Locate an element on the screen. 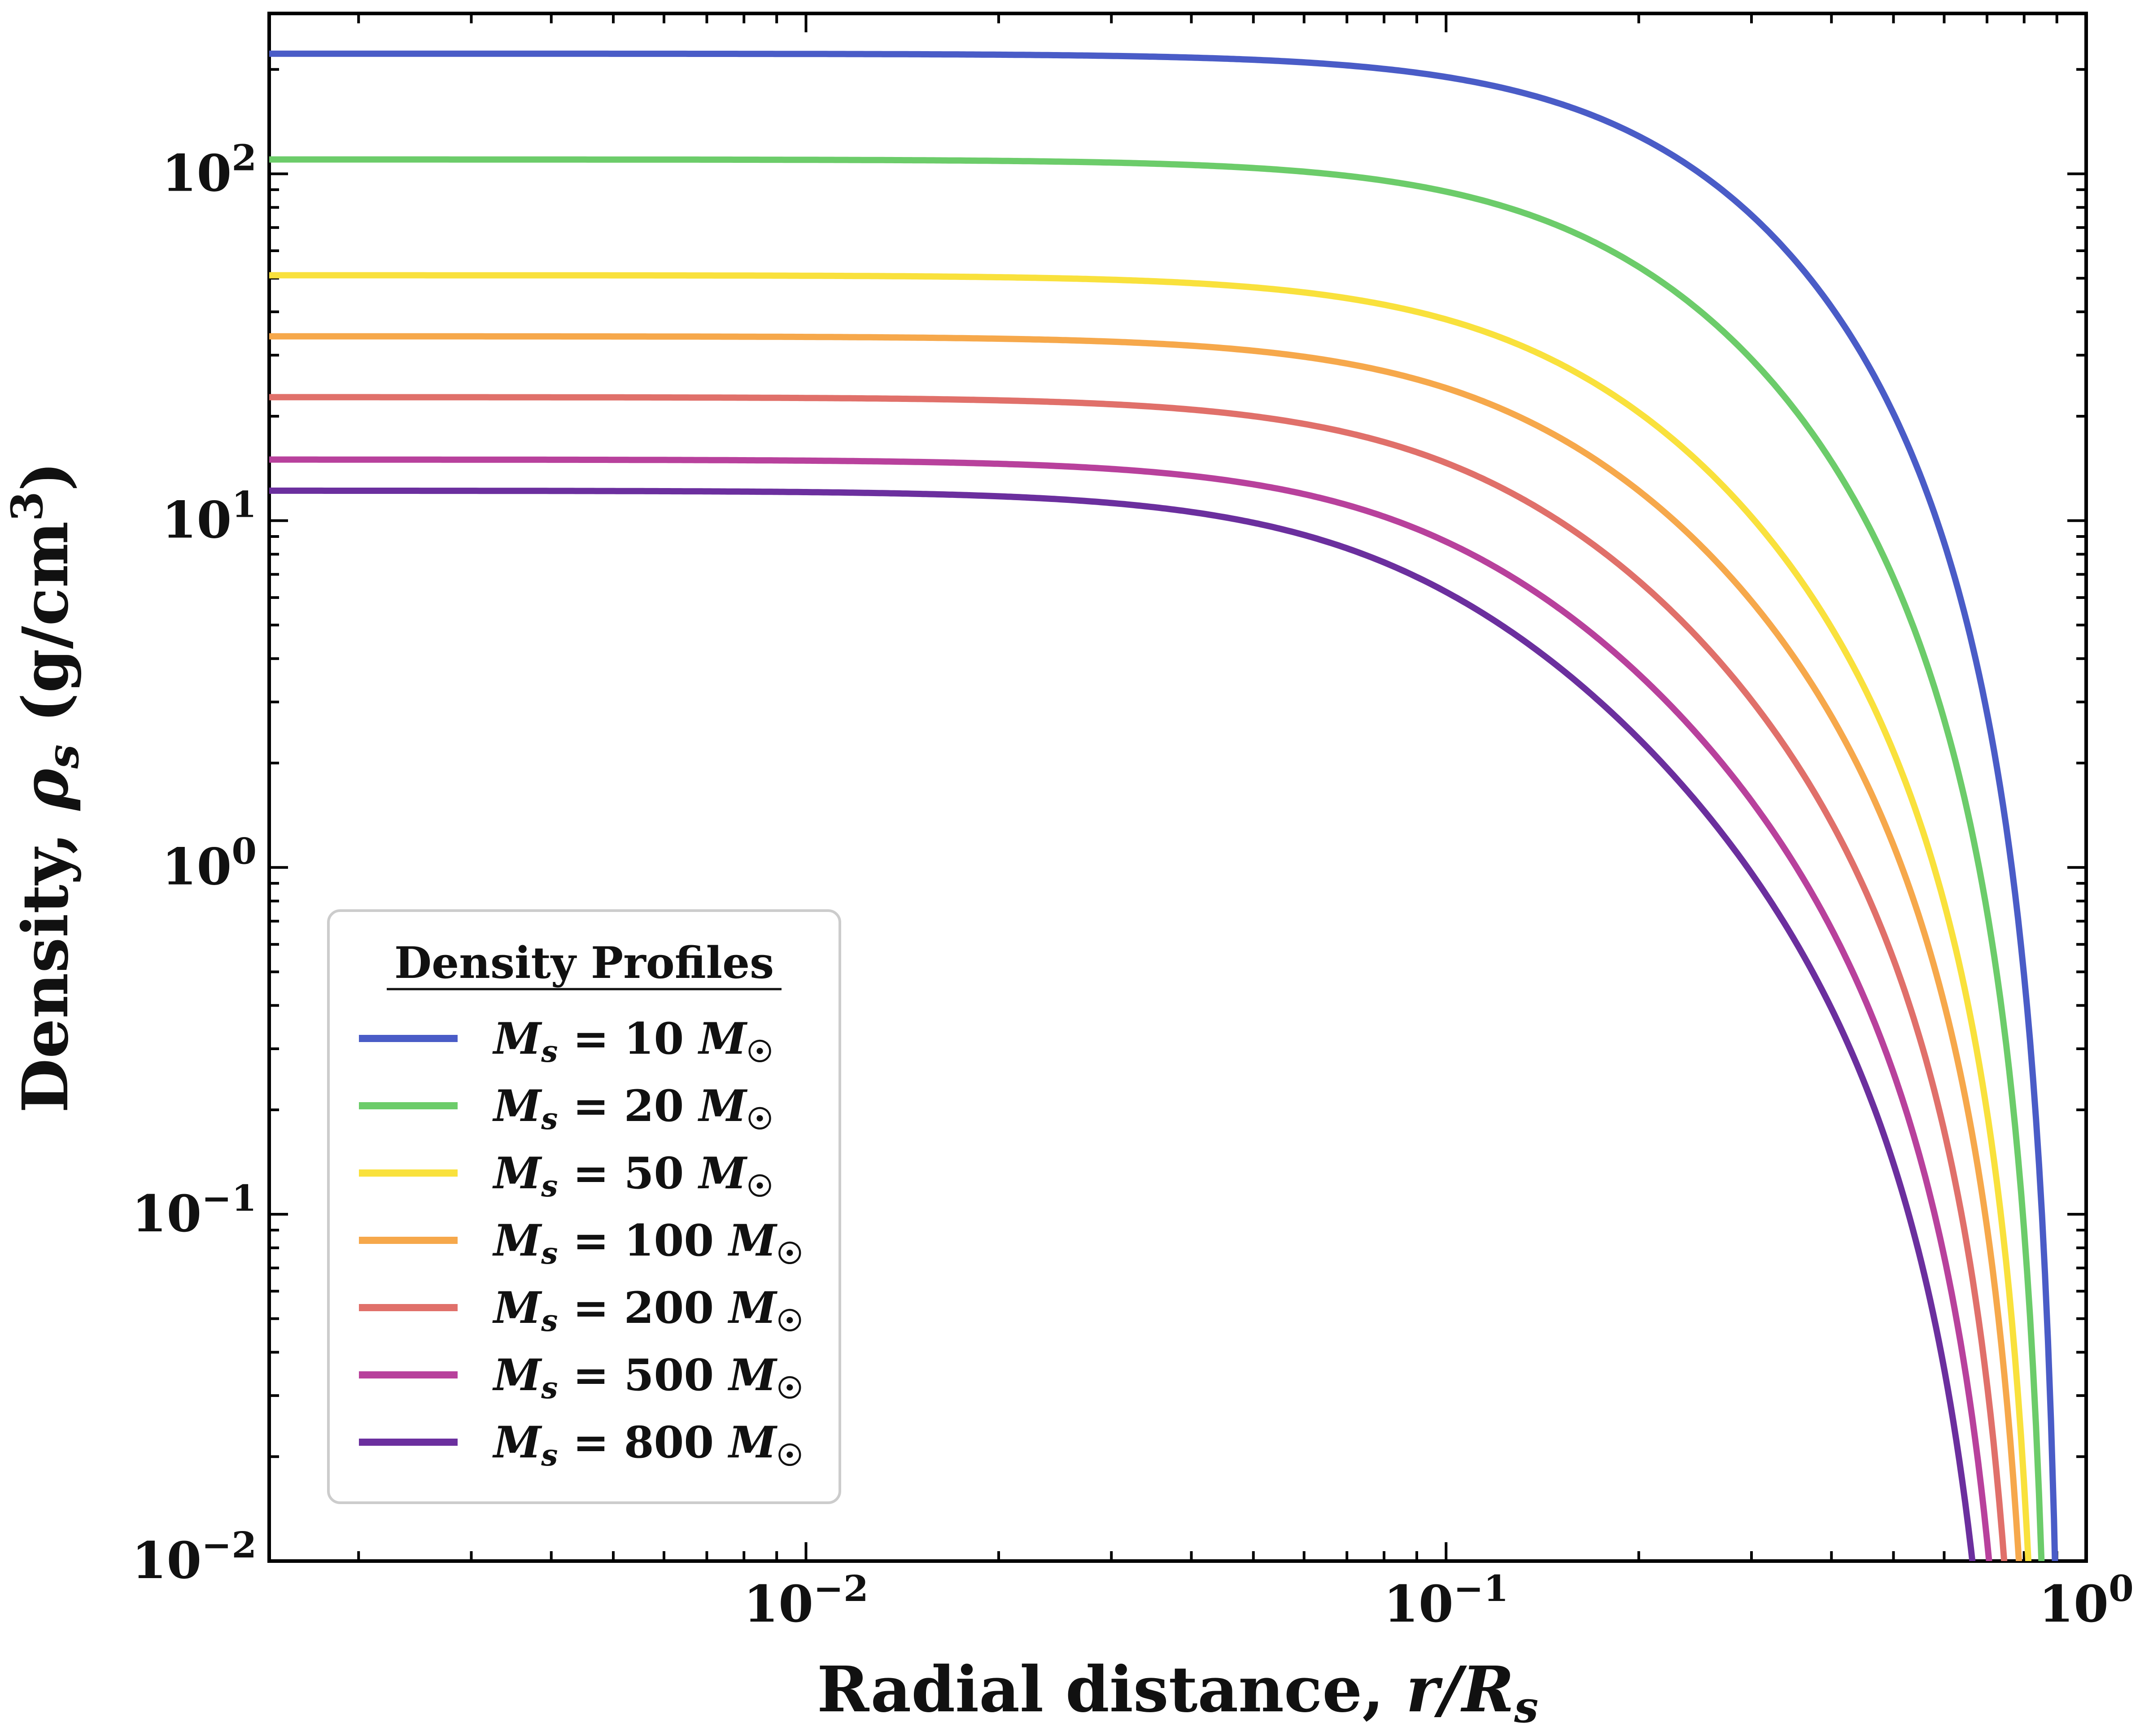 This screenshot has width=2140, height=1736. y-tick-label: 10⁻² is located at coordinates (194, 1557).